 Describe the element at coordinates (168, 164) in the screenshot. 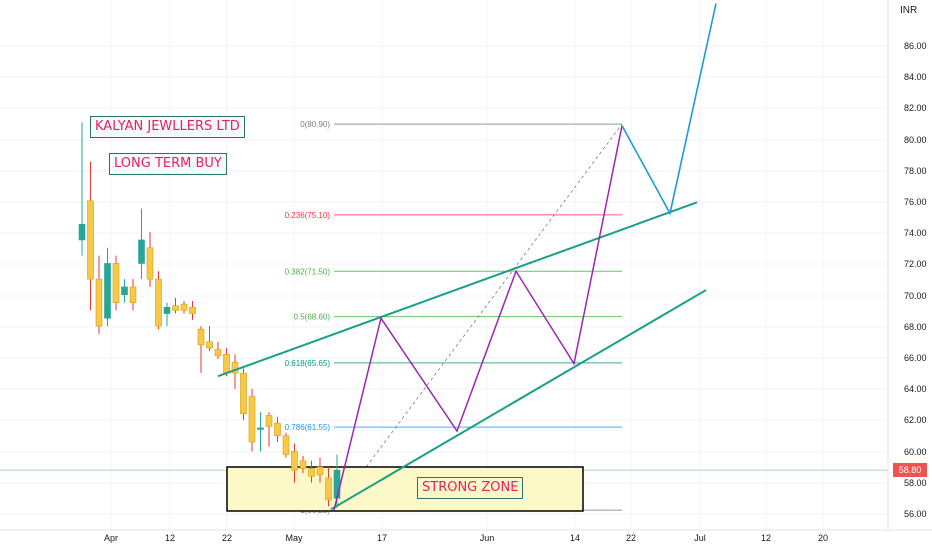

I see `long-term-buy-annotation: LONG TERM BUY` at that location.